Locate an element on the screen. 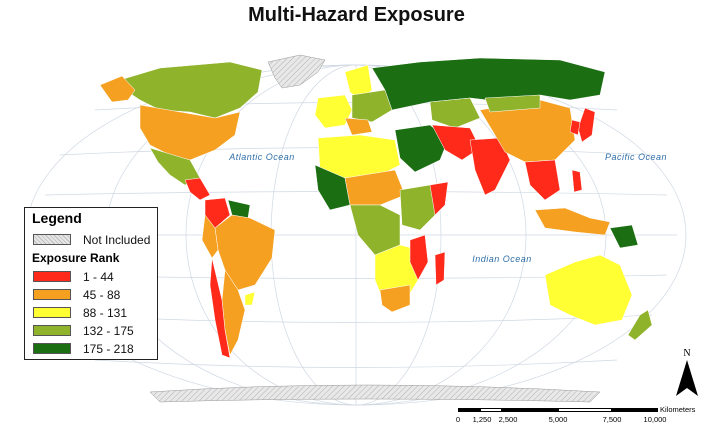  legend-subtitle: Exposure Rank is located at coordinates (76, 258).